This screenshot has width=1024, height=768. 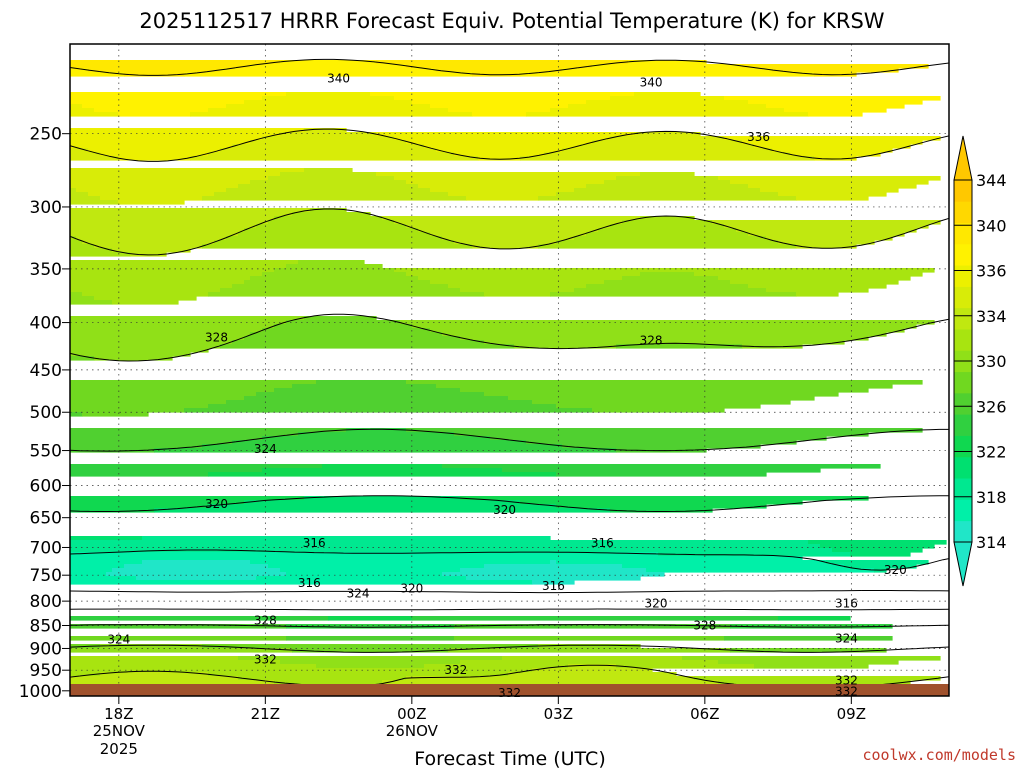 I want to click on contour-label: 328, so click(x=651, y=340).